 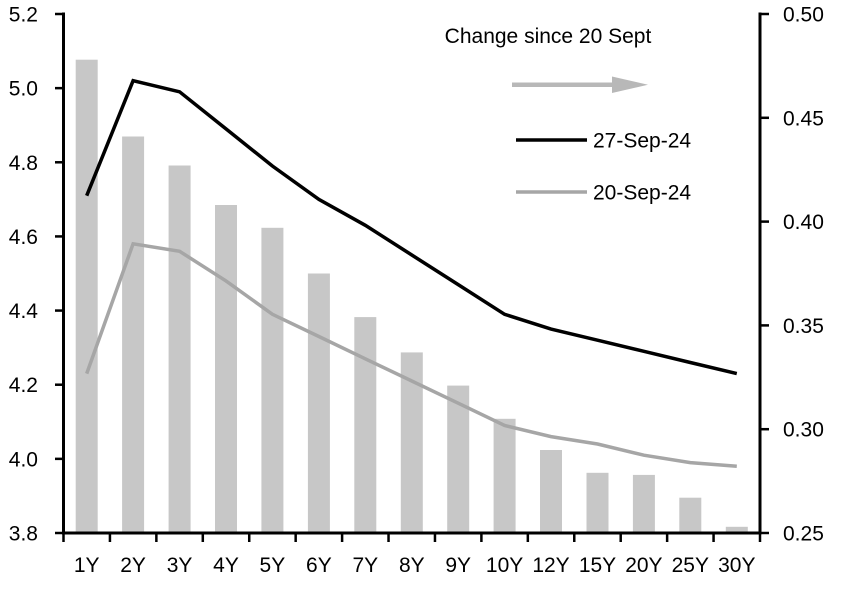 What do you see at coordinates (643, 503) in the screenshot?
I see `bar-20Y` at bounding box center [643, 503].